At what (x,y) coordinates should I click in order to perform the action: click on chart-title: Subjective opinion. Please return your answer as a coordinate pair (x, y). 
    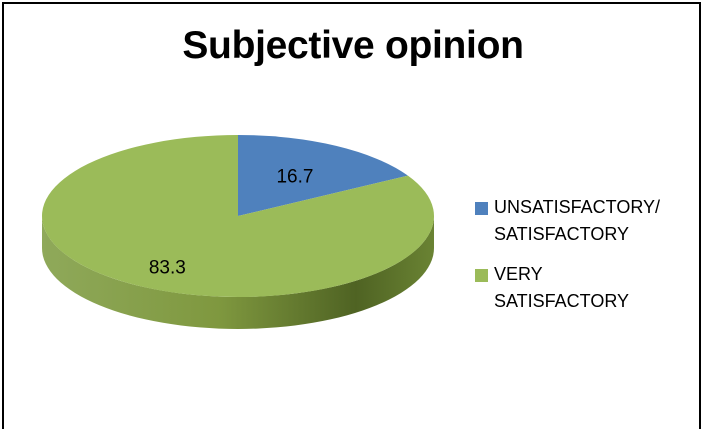
    Looking at the image, I should click on (353, 45).